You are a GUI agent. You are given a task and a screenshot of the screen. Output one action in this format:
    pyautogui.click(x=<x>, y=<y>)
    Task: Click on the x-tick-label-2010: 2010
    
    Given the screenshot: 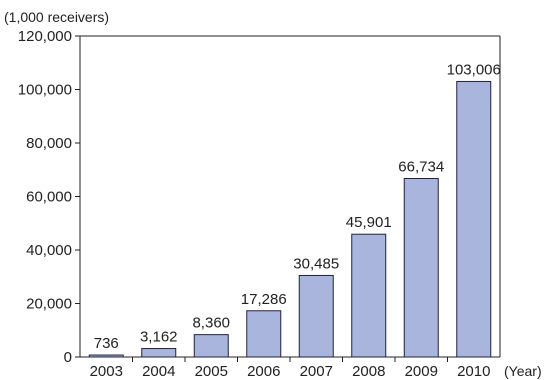 What is the action you would take?
    pyautogui.click(x=473, y=371)
    